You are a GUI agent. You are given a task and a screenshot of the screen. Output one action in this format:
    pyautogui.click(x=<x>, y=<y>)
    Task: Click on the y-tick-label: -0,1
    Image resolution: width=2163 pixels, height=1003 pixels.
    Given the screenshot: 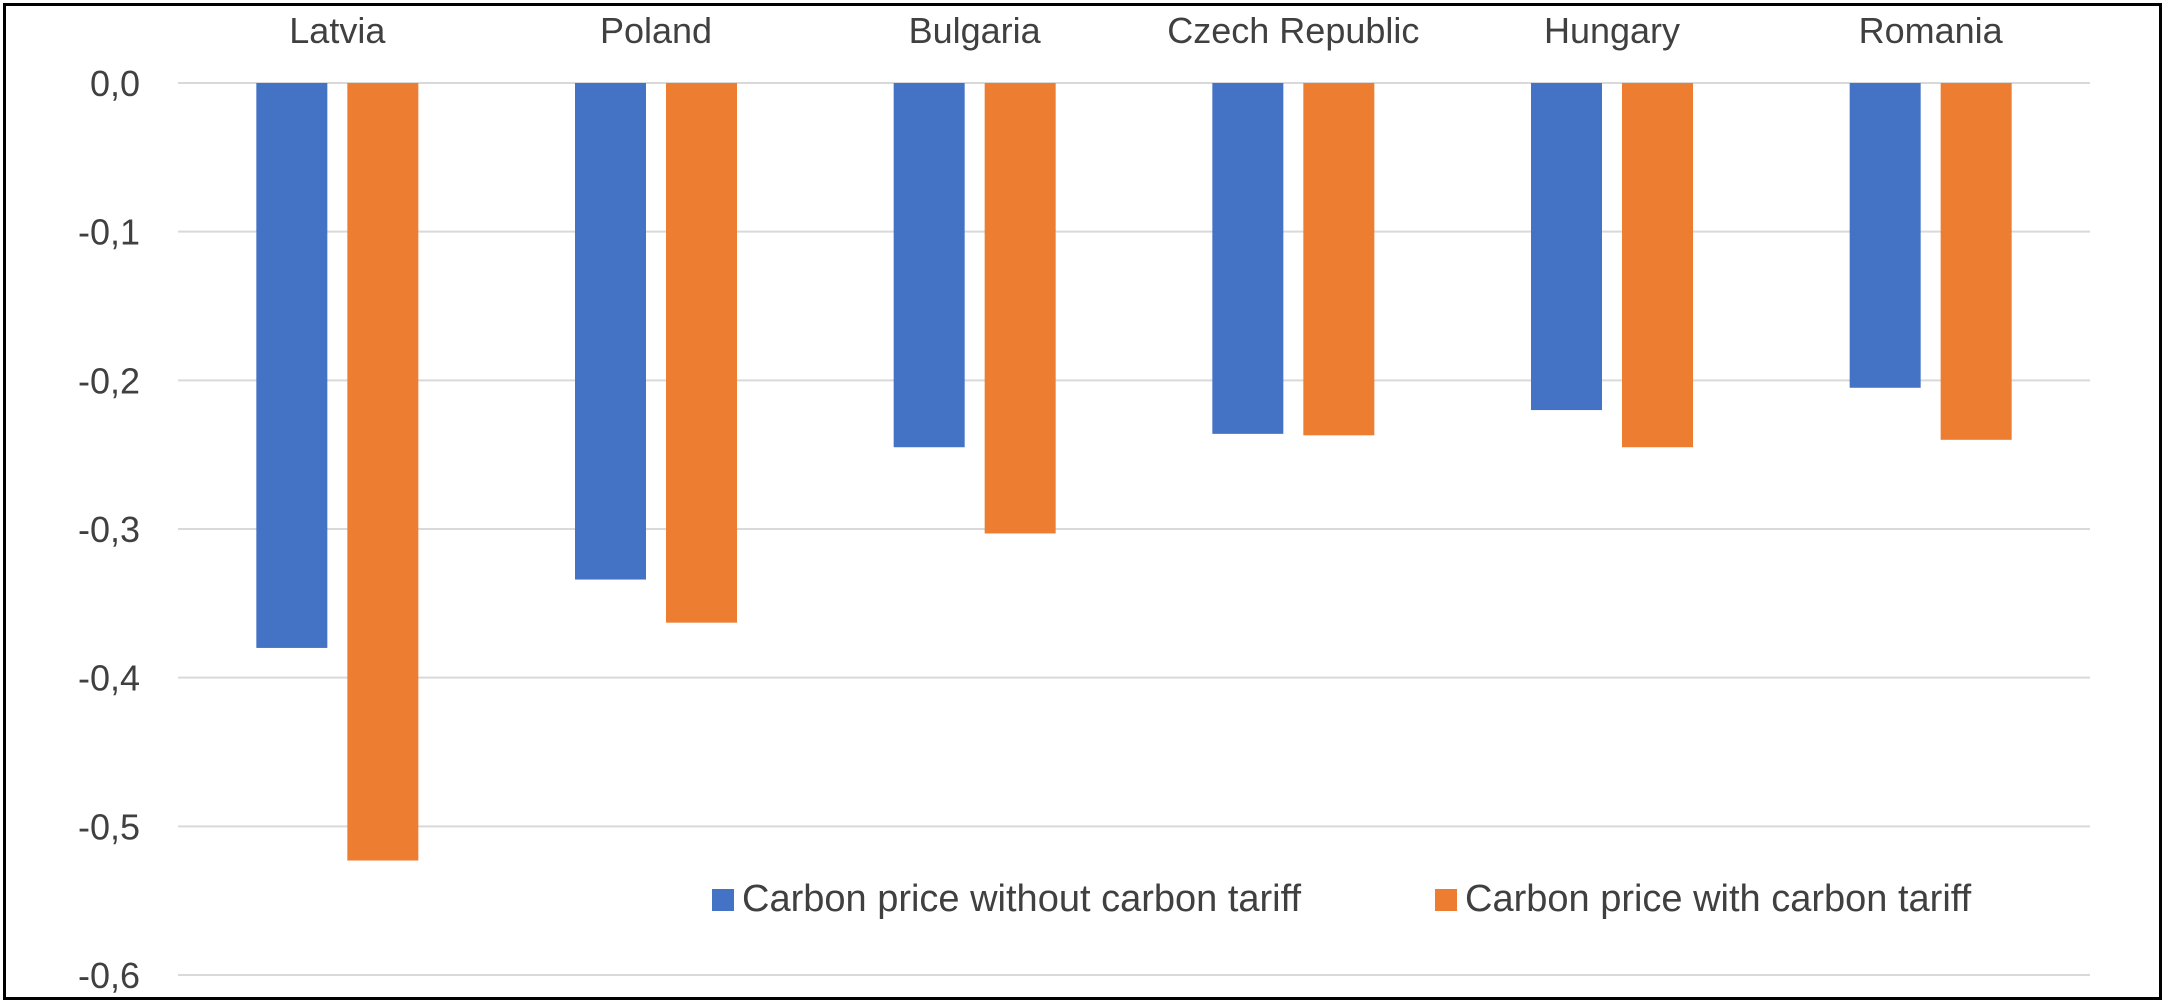 What is the action you would take?
    pyautogui.click(x=109, y=232)
    